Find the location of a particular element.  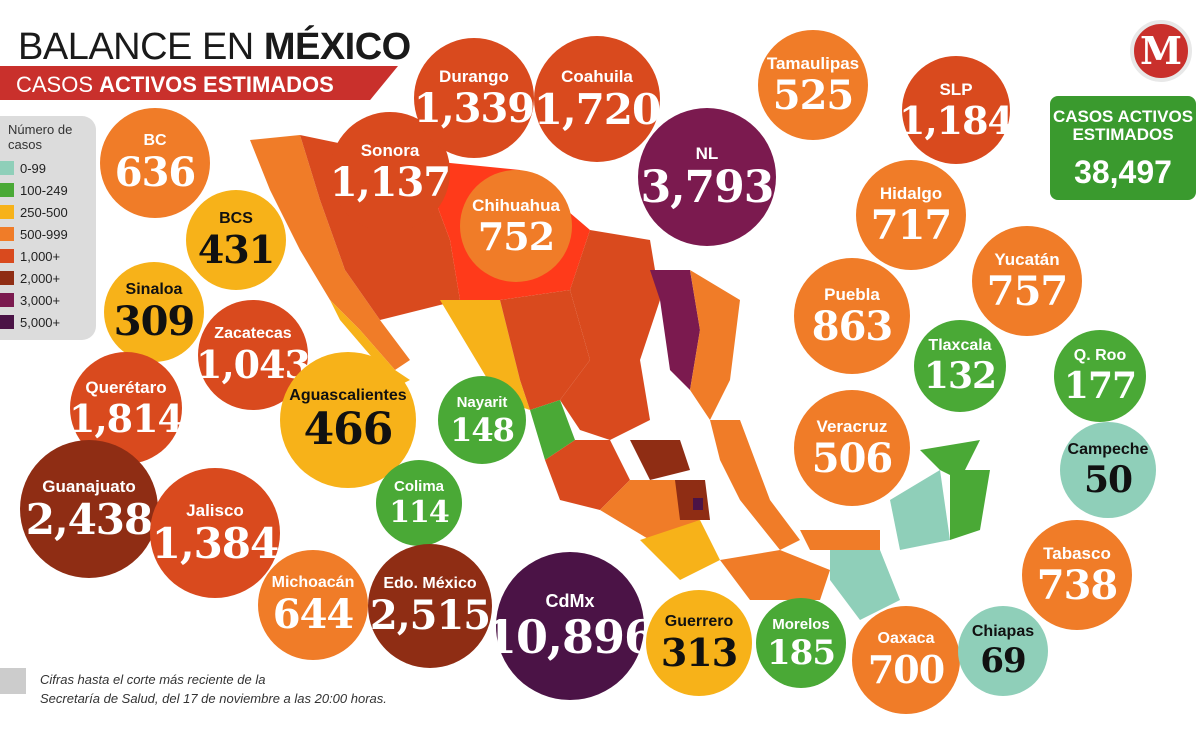

state-bubble: BC 636 is located at coordinates (155, 163).